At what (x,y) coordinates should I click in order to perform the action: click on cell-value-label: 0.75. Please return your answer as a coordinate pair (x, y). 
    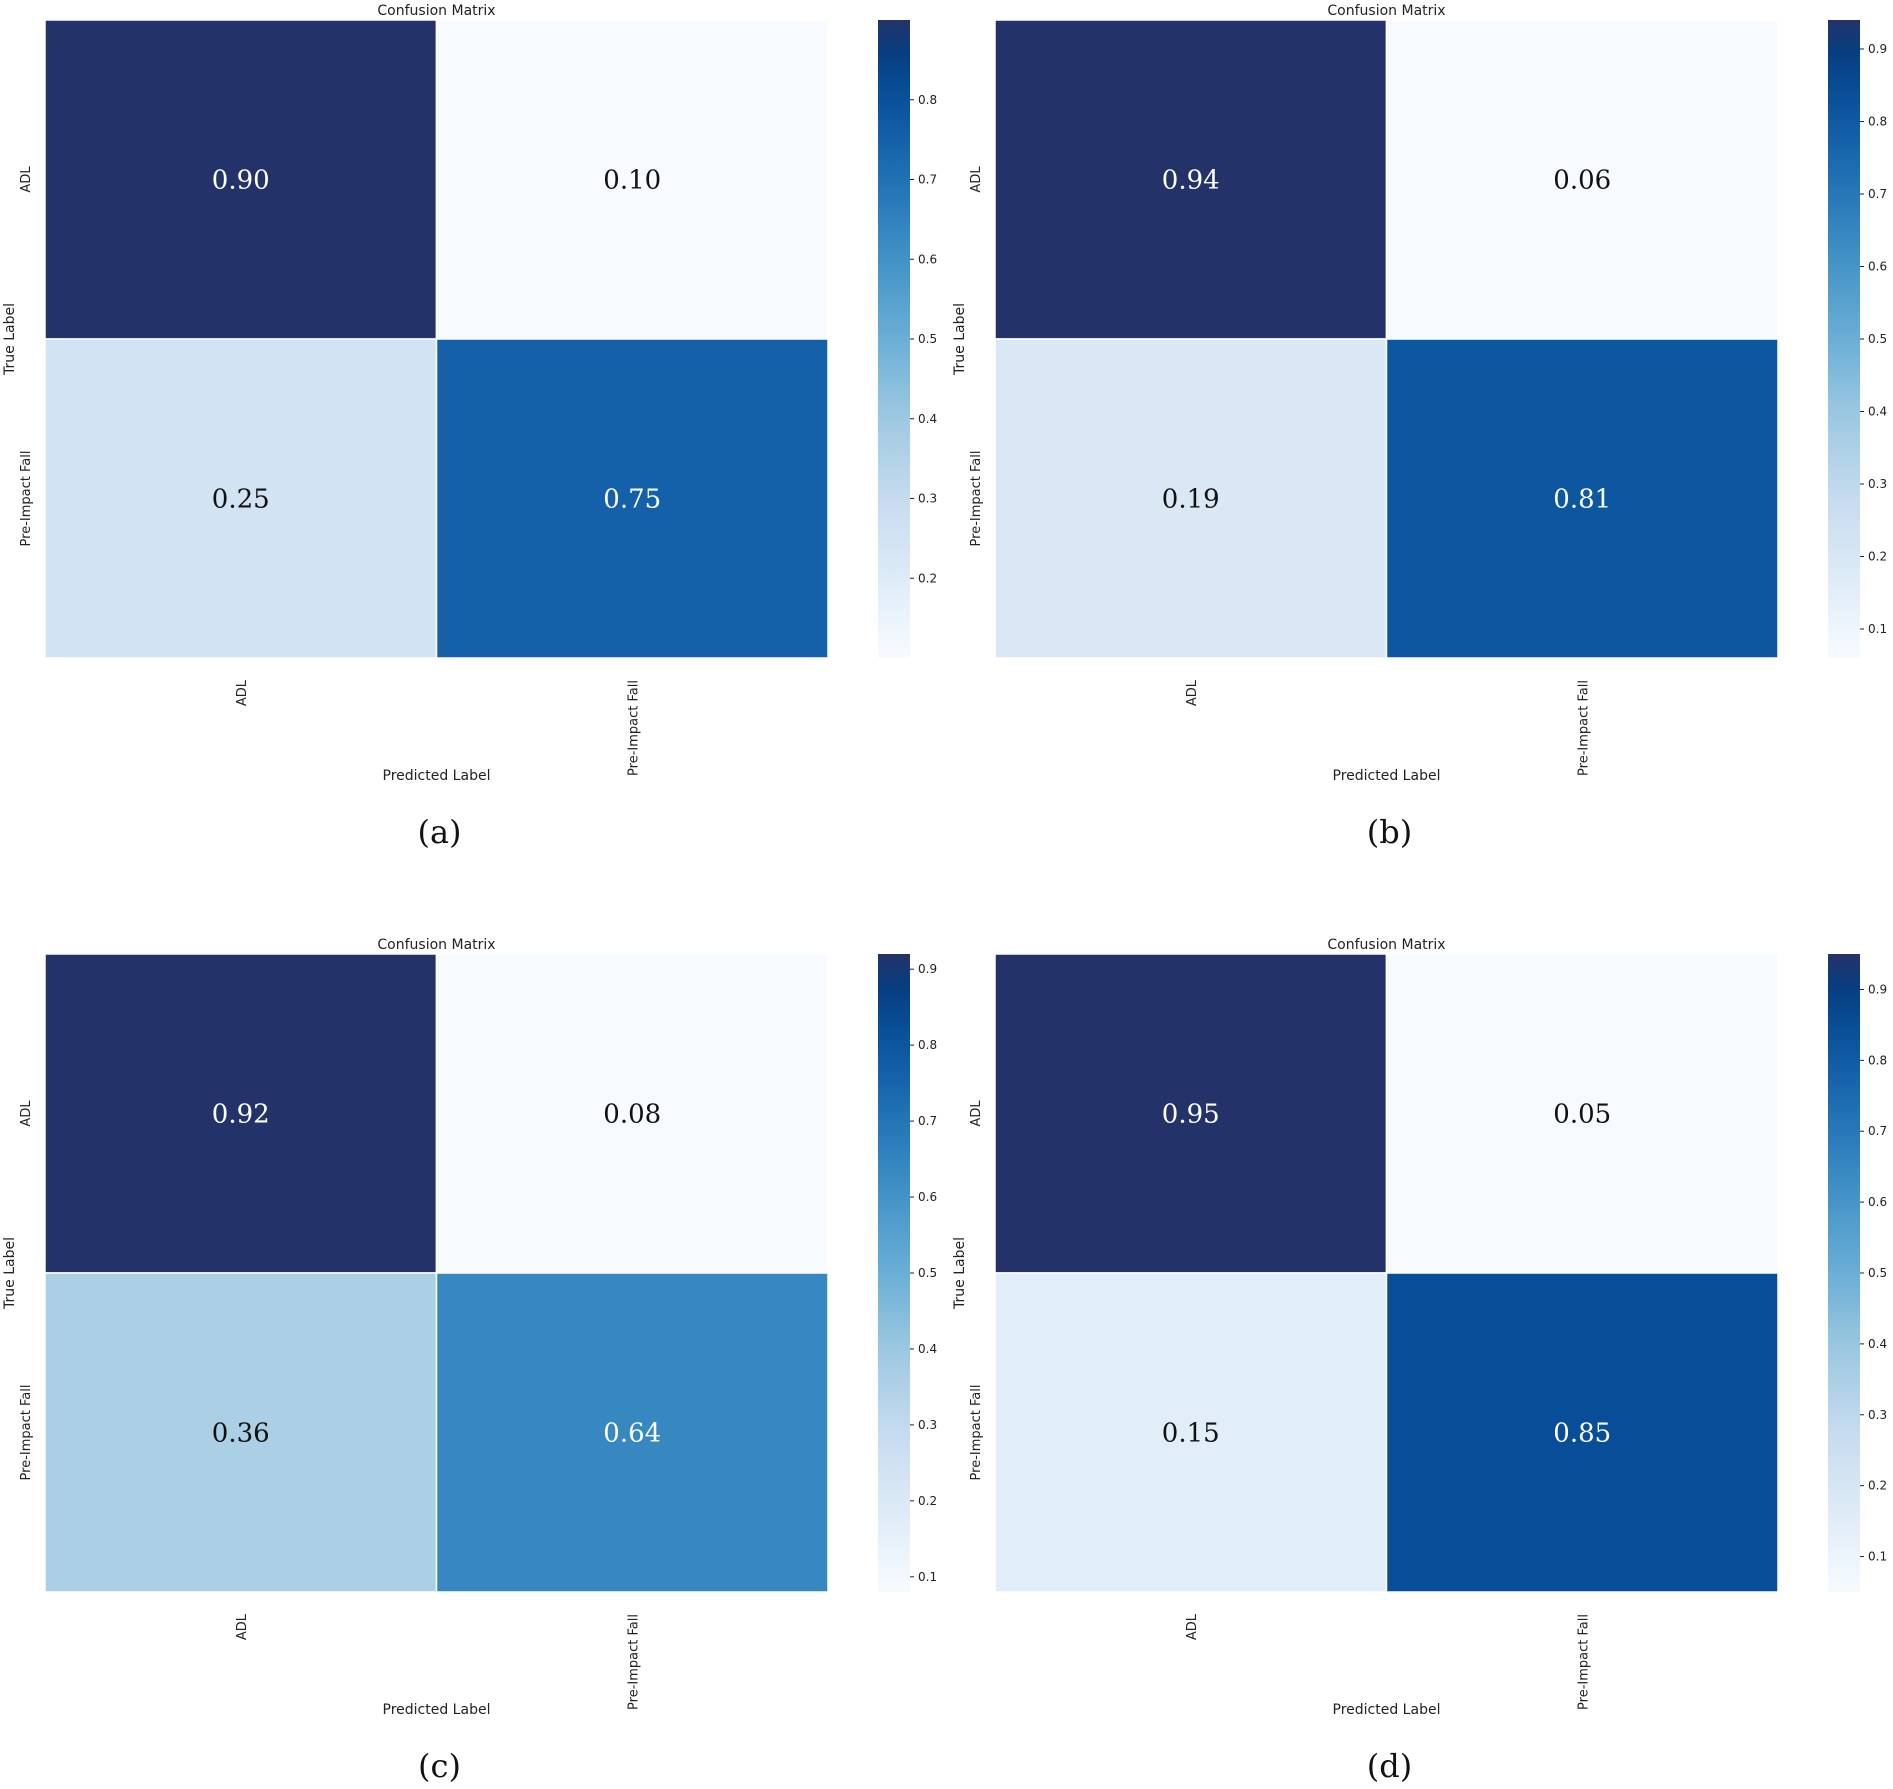
    Looking at the image, I should click on (632, 500).